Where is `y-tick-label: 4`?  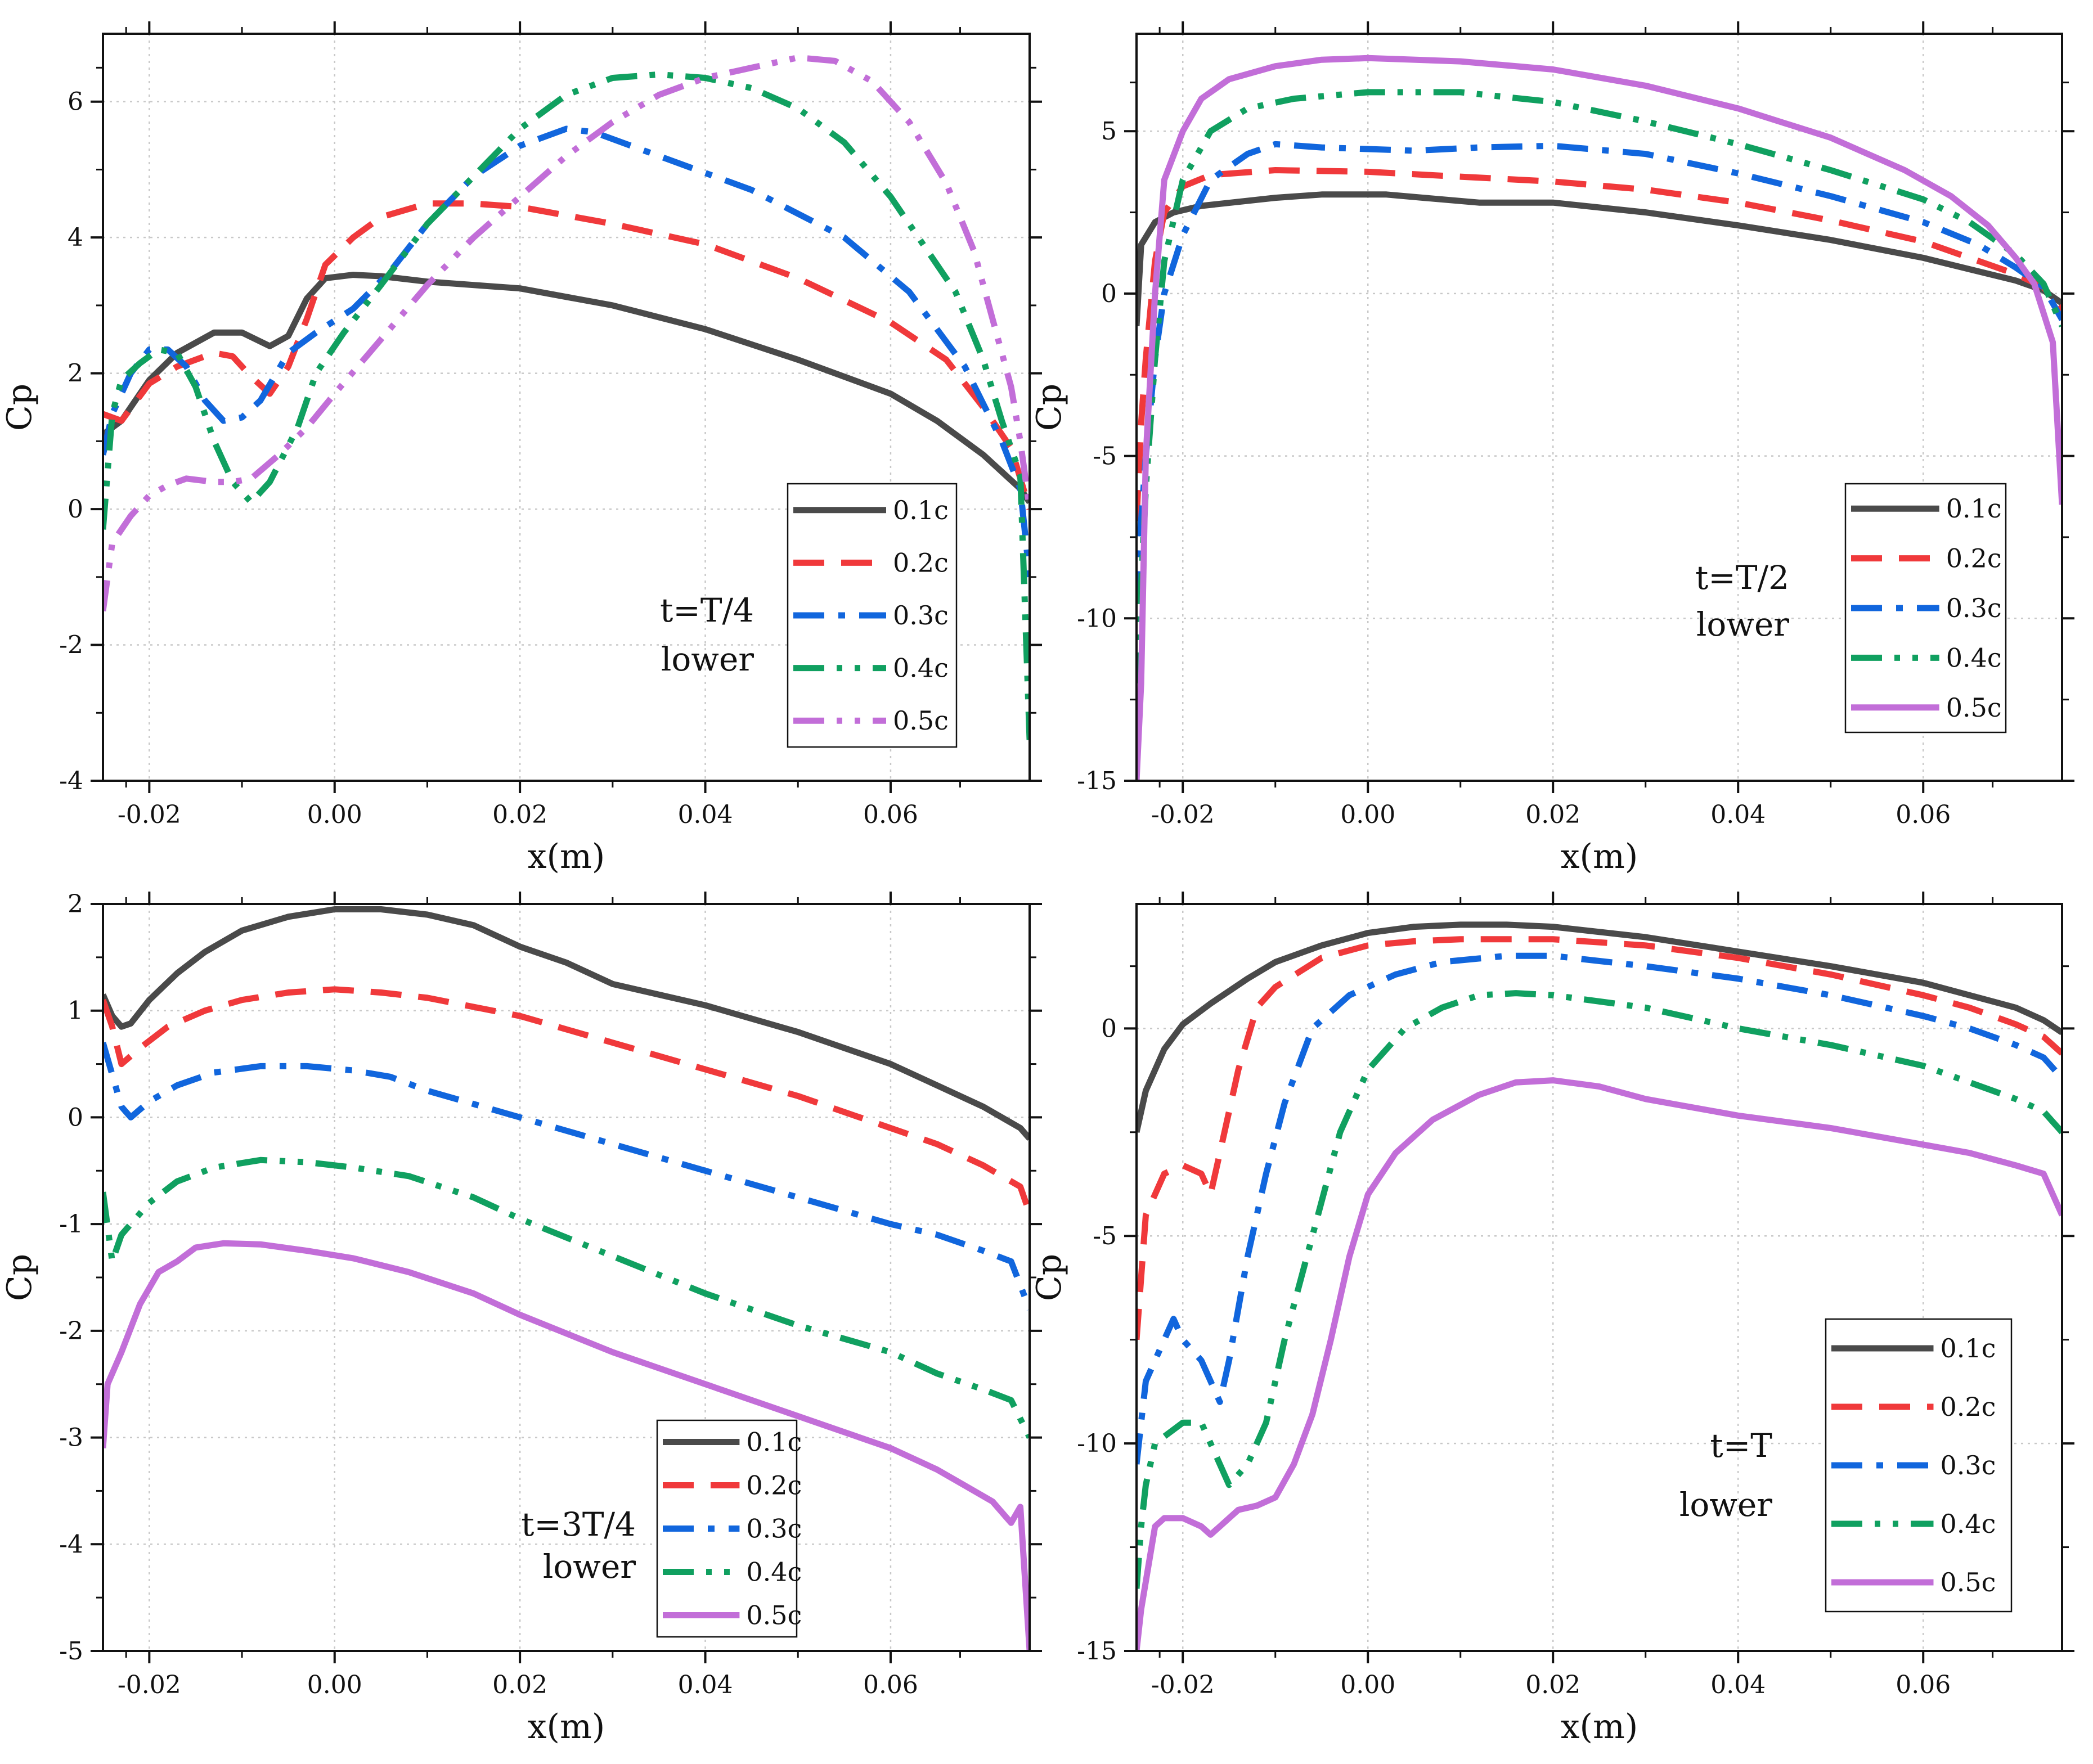
y-tick-label: 4 is located at coordinates (75, 237).